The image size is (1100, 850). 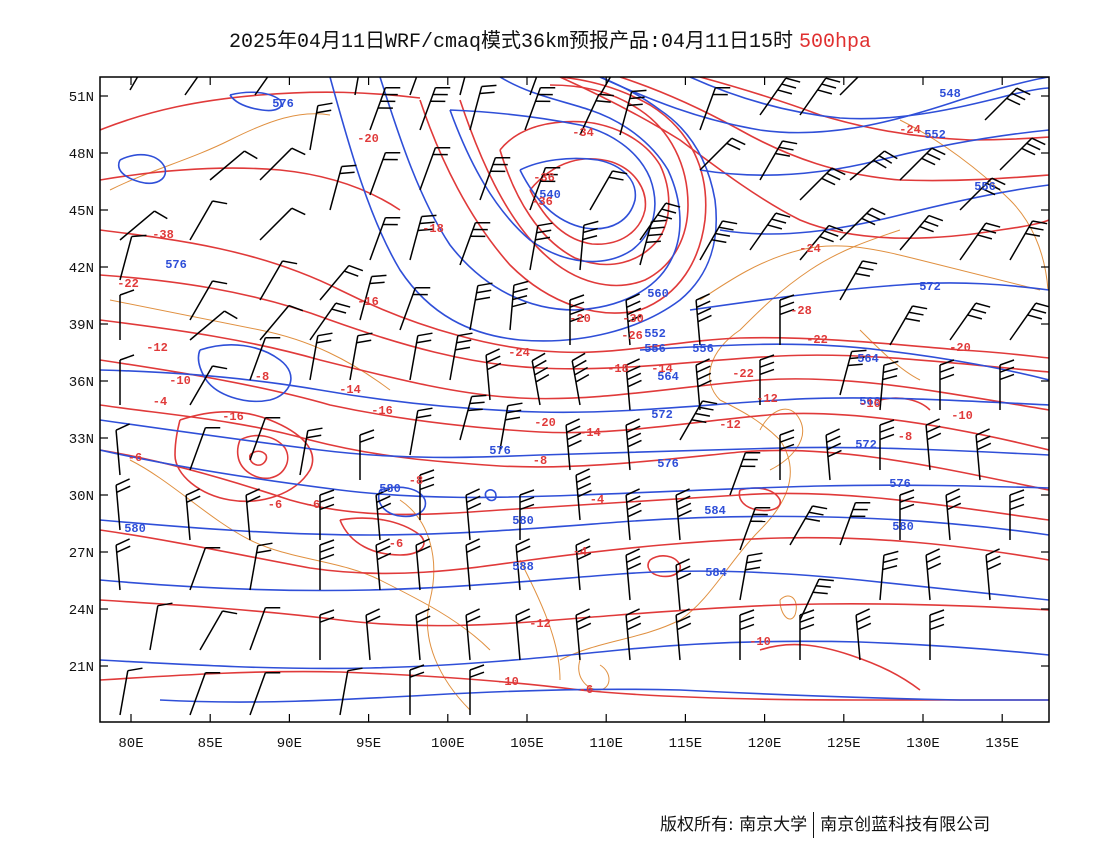 What do you see at coordinates (697, 825) in the screenshot?
I see `copyright-label: 版权所有:` at bounding box center [697, 825].